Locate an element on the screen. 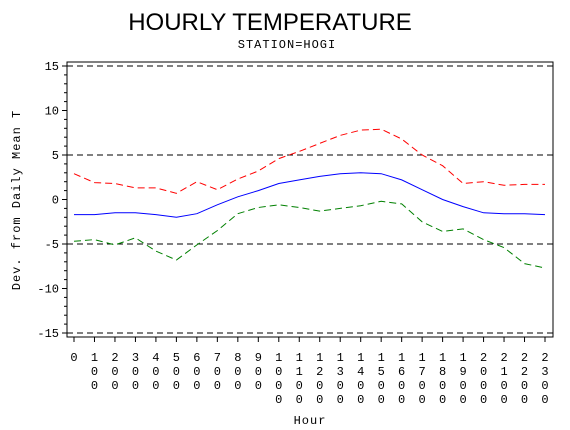  x-axis-label: Hour is located at coordinates (310, 421).